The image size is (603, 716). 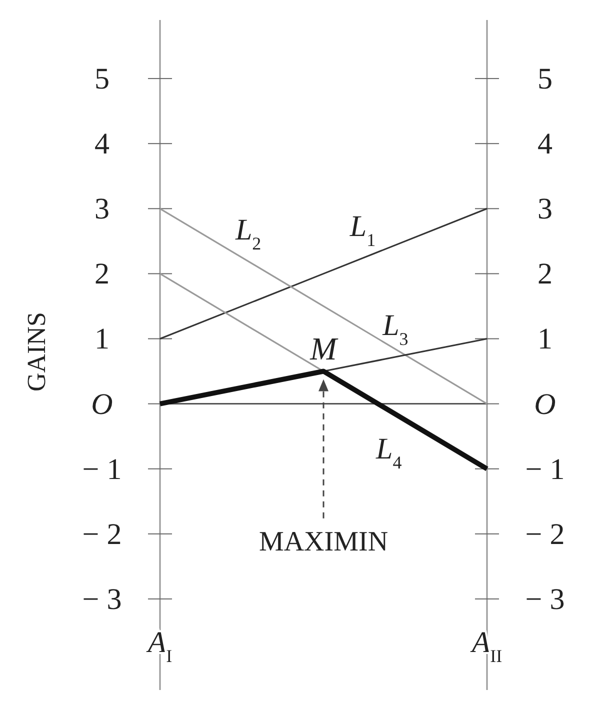 I want to click on y2-tick-label: 5, so click(x=545, y=79).